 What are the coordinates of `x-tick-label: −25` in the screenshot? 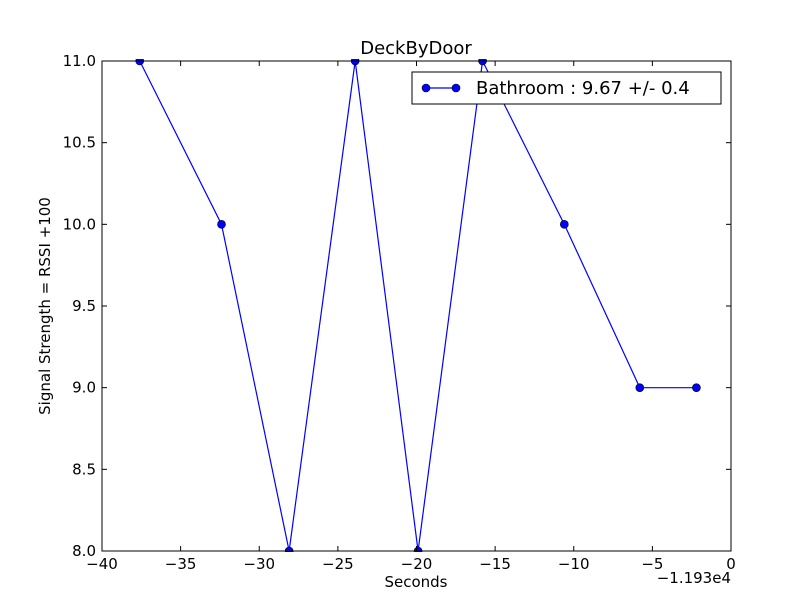 It's located at (338, 564).